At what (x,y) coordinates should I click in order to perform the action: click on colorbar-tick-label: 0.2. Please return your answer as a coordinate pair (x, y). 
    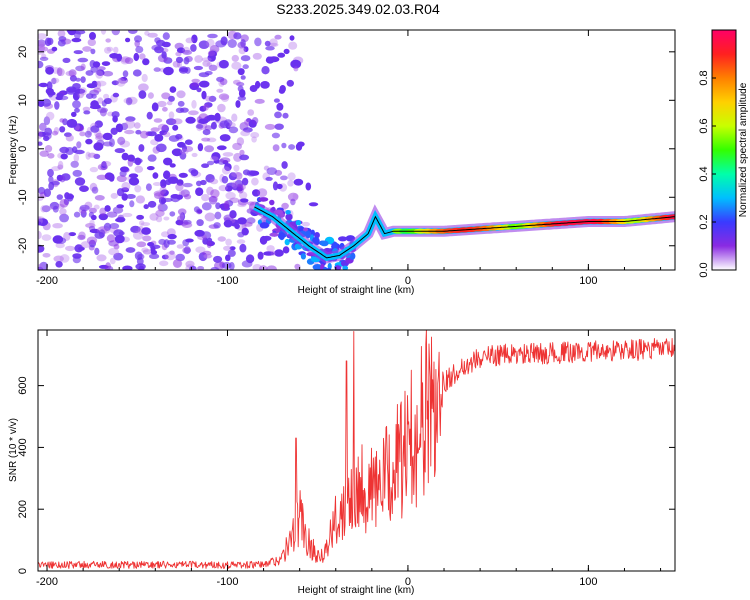
    Looking at the image, I should click on (704, 221).